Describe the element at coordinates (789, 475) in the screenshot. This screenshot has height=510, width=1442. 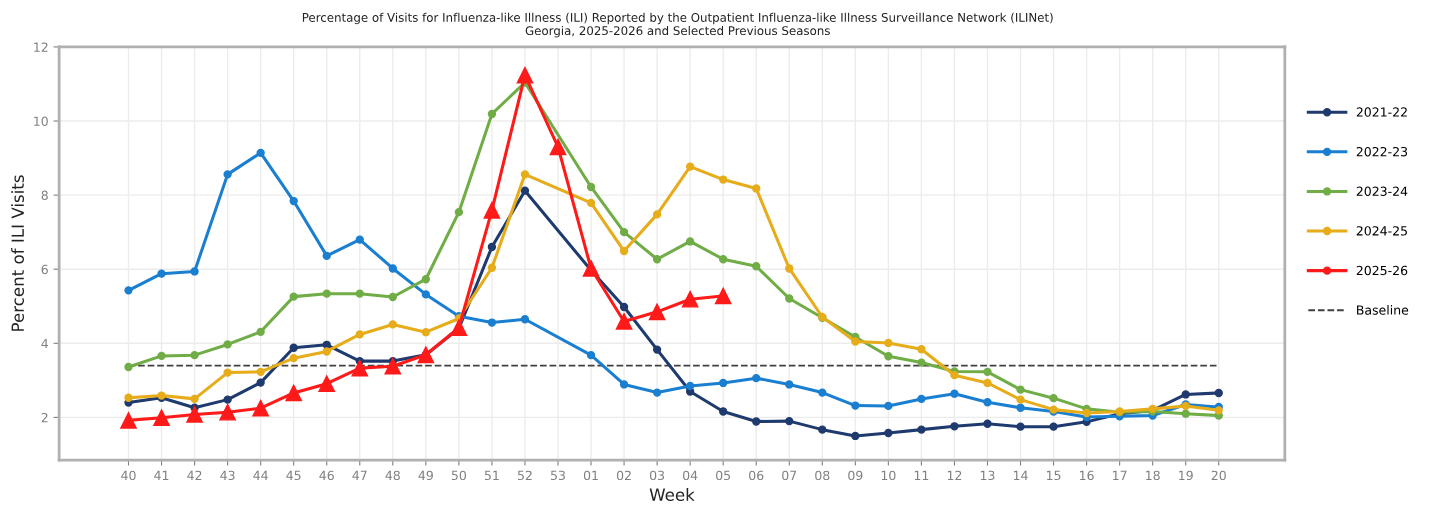
I see `x-tick-label: 07` at that location.